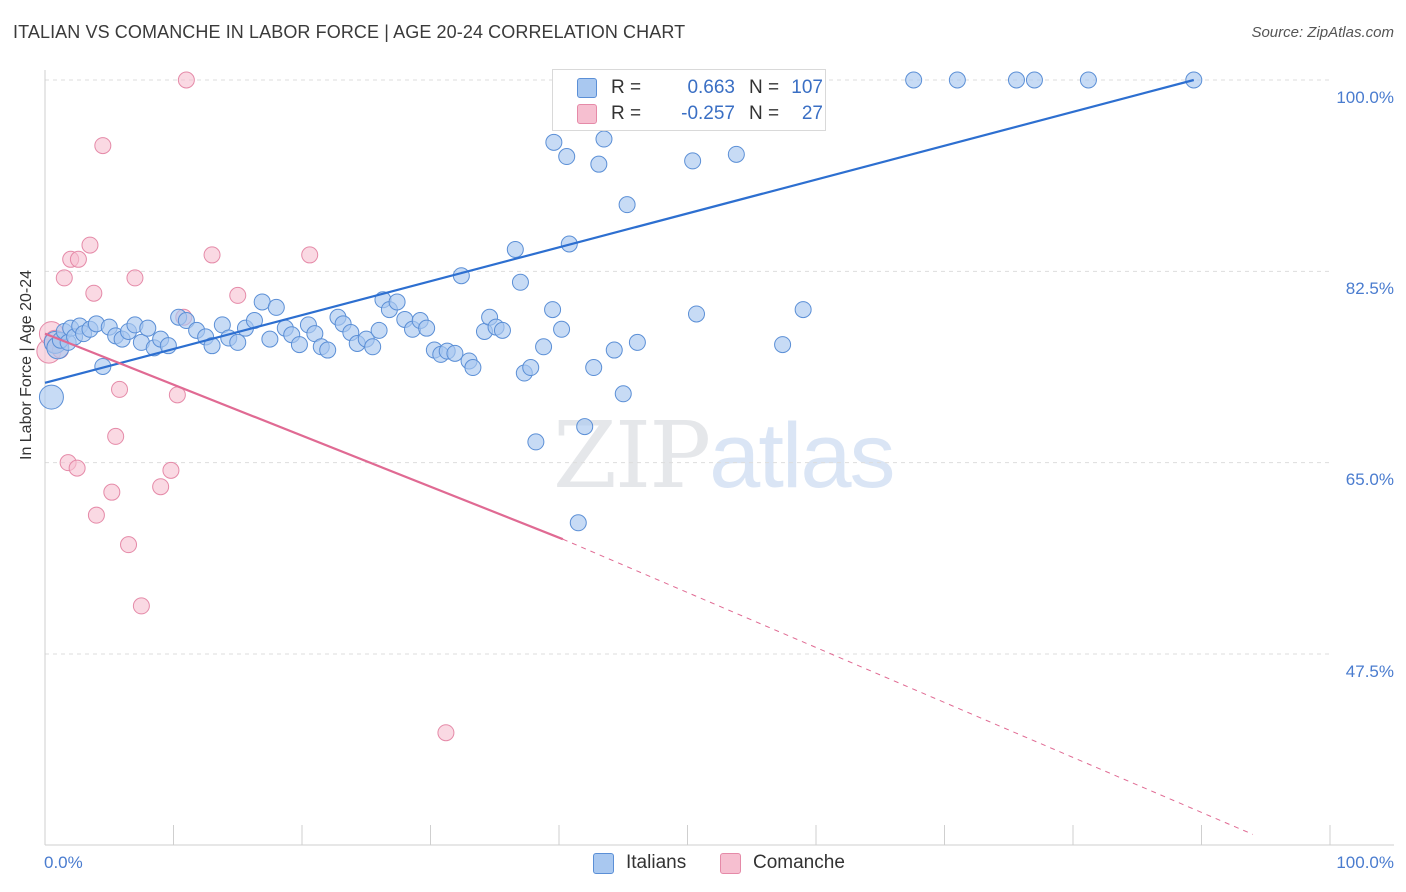 The image size is (1406, 892). I want to click on series-legend: Italians Comanche, so click(703, 864).